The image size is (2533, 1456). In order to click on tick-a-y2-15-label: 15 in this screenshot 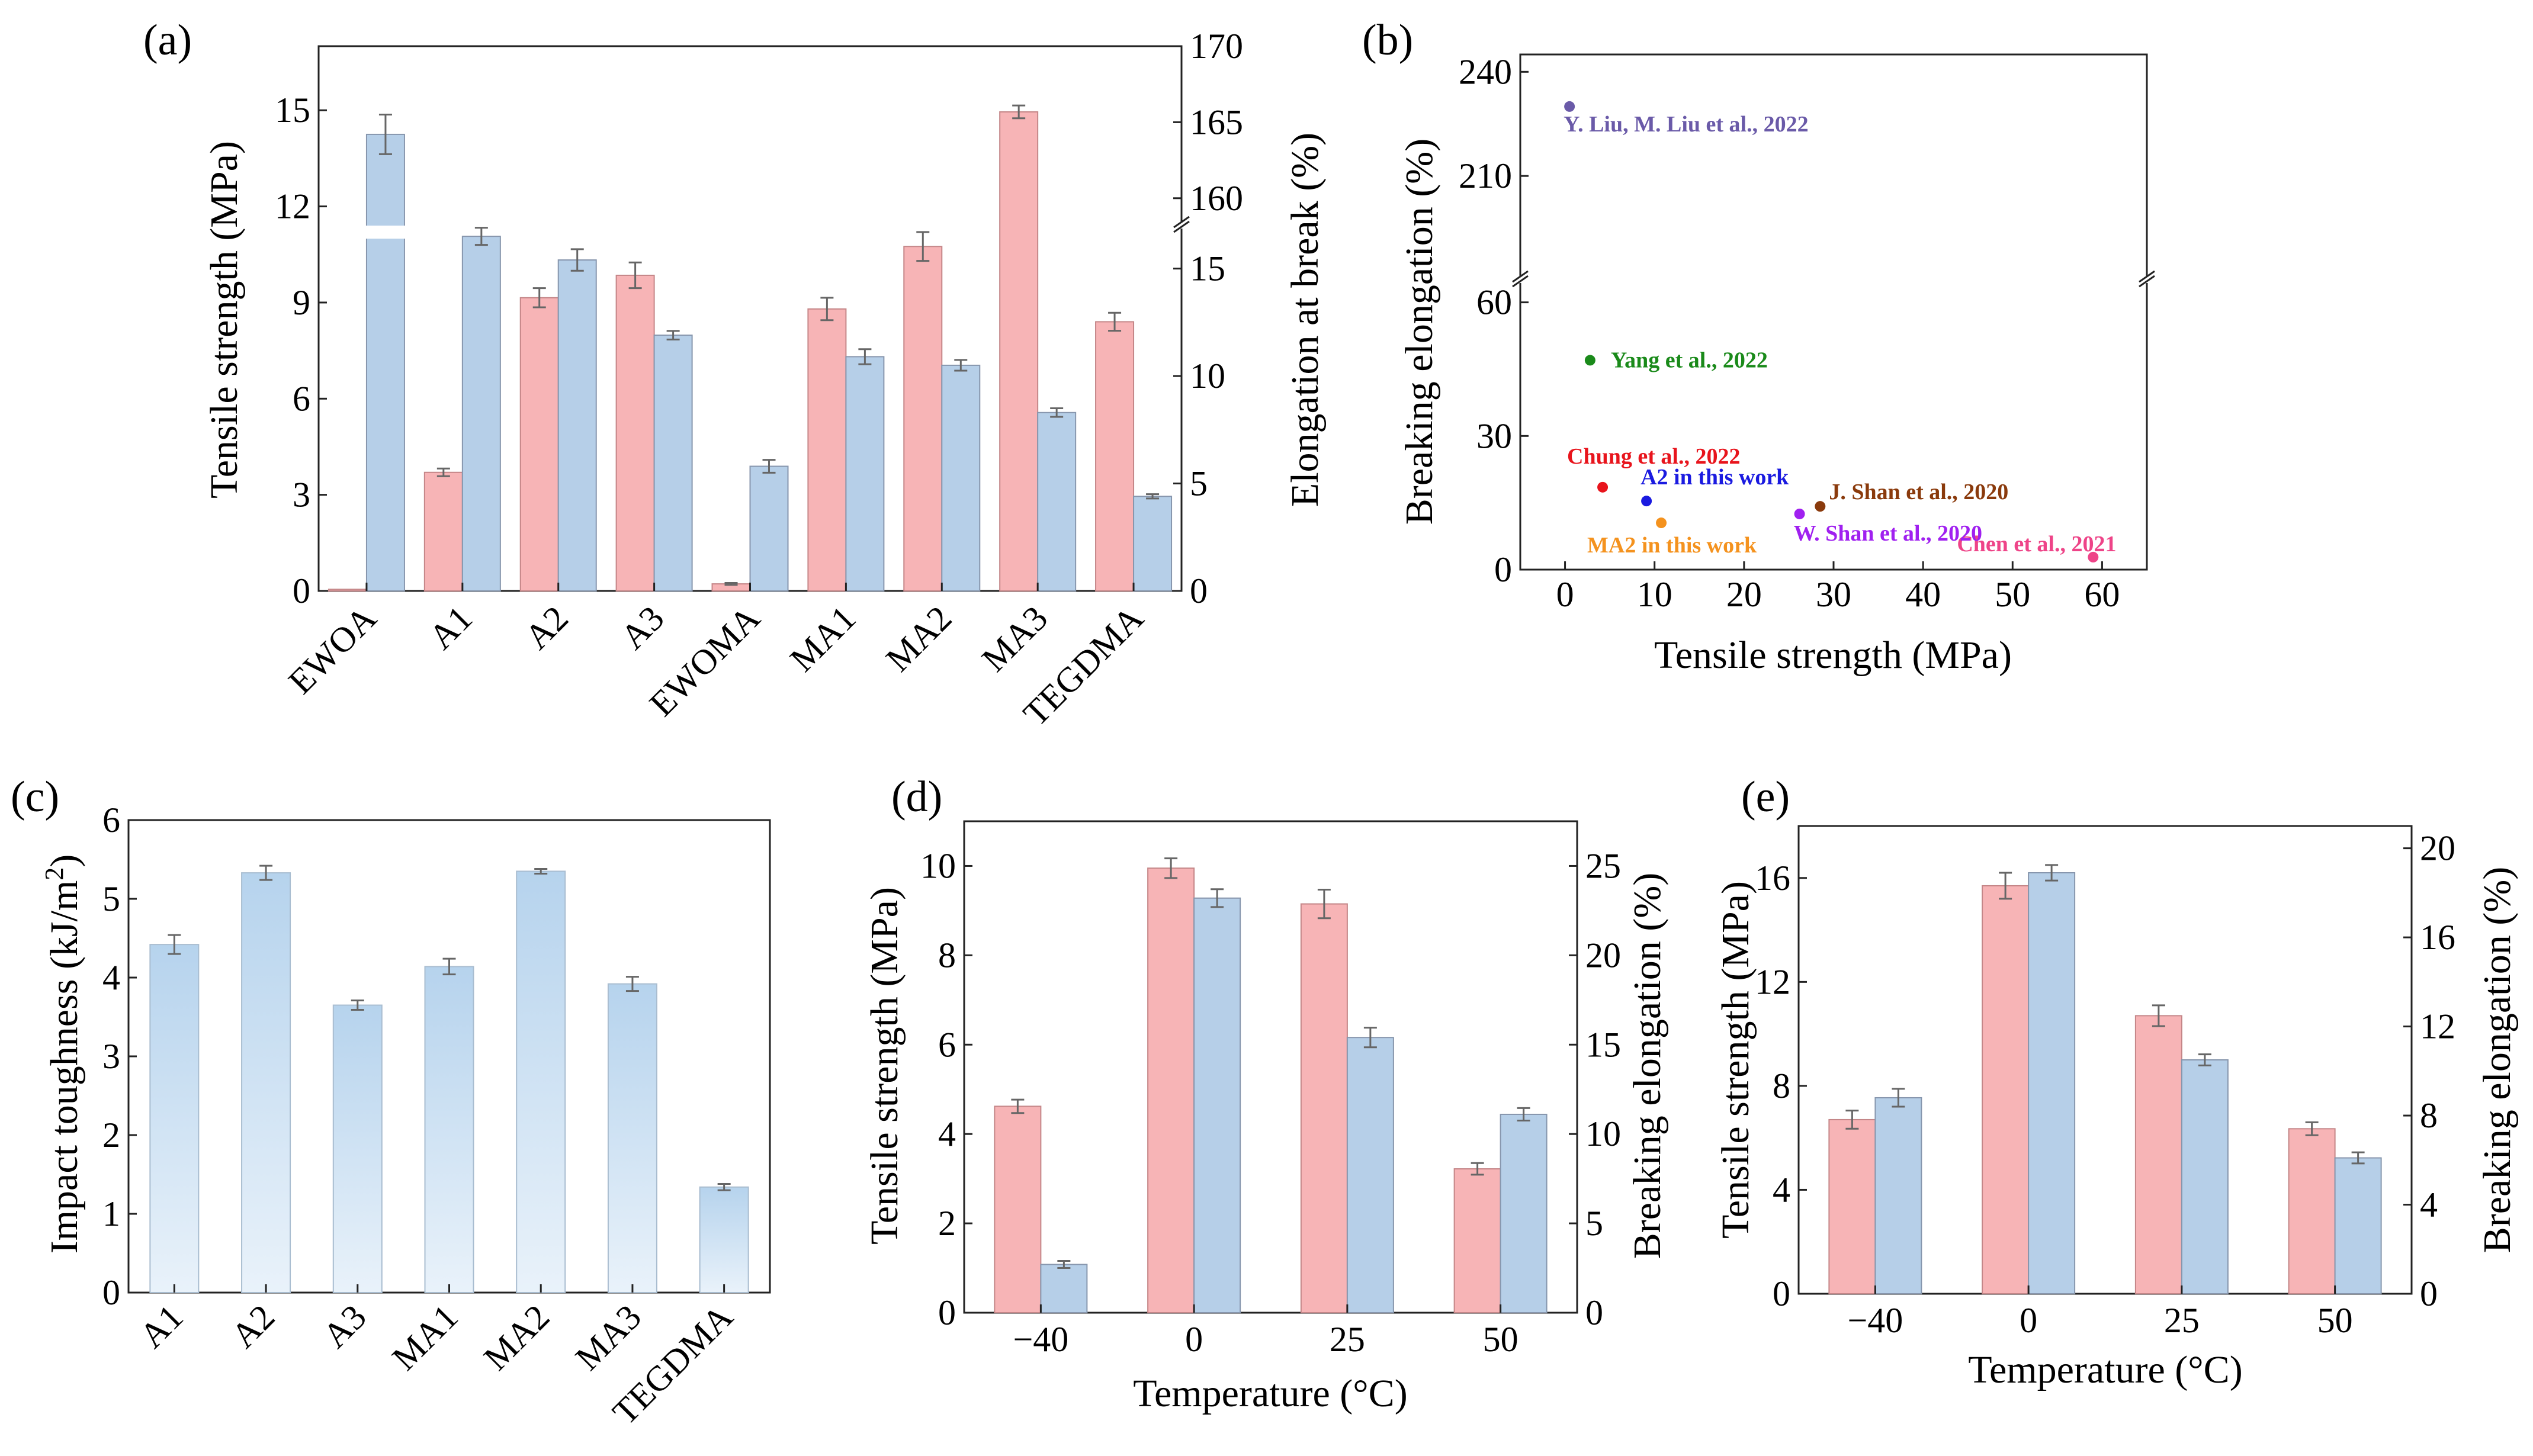, I will do `click(1207, 268)`.